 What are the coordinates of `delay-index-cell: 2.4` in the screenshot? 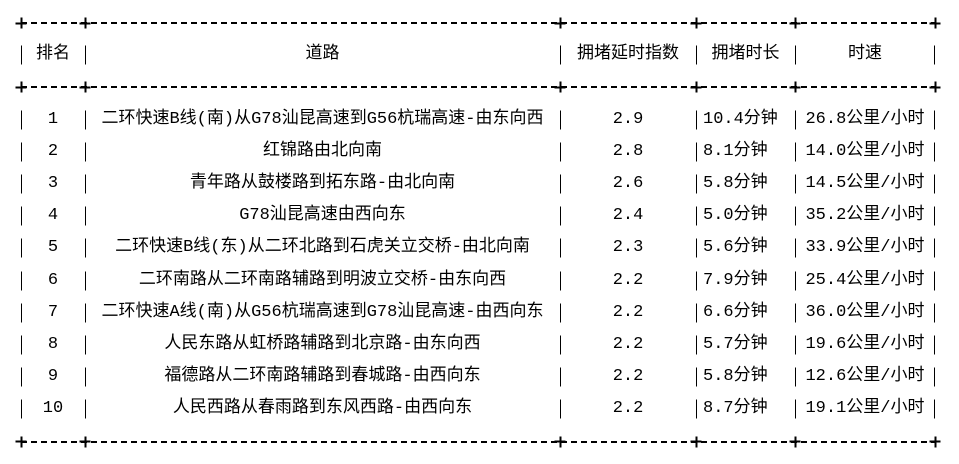 It's located at (628, 216).